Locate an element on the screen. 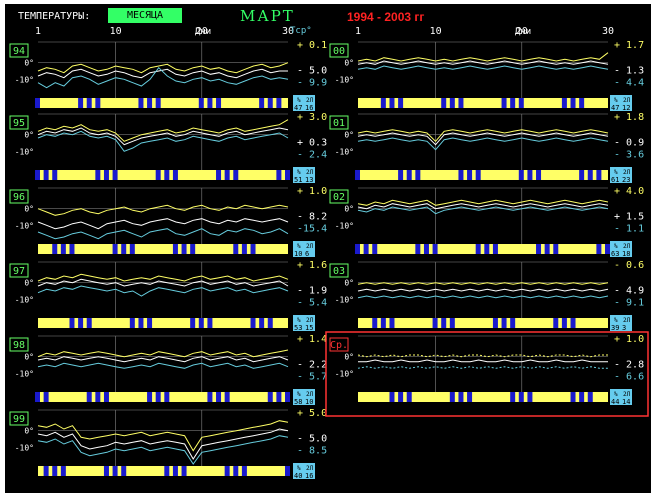 This screenshot has width=660, height=499. years-label: 1994 - 2003 гг is located at coordinates (386, 17).